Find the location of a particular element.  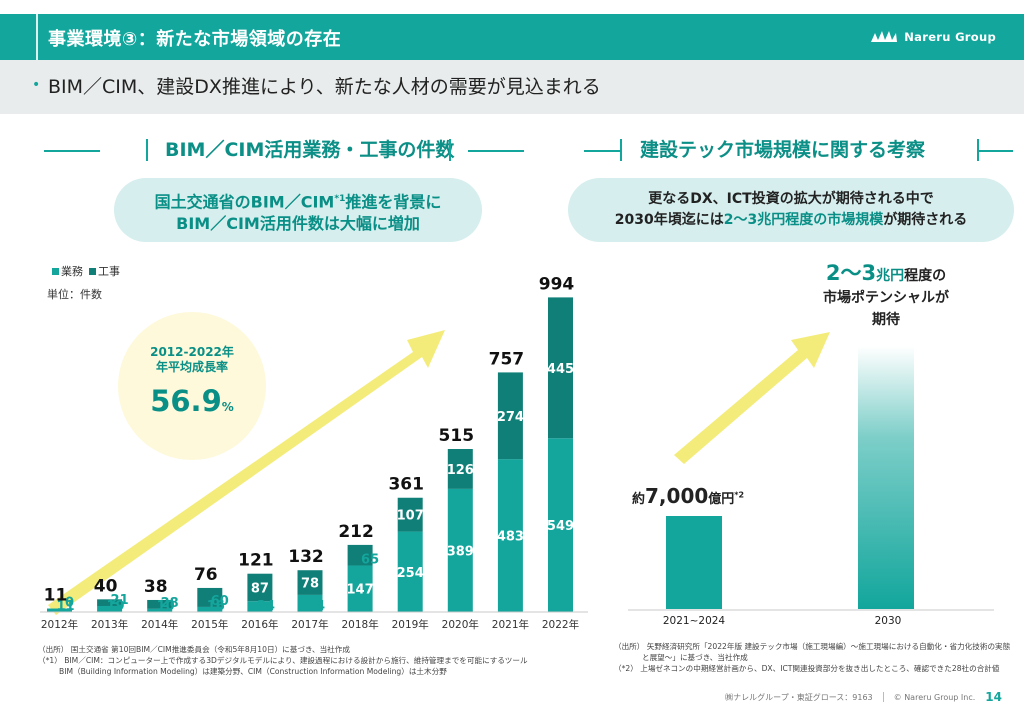

key-message-bar: • BIM／CIM、建設DX推進により、新たな人材の需要が見込まれる is located at coordinates (512, 87).